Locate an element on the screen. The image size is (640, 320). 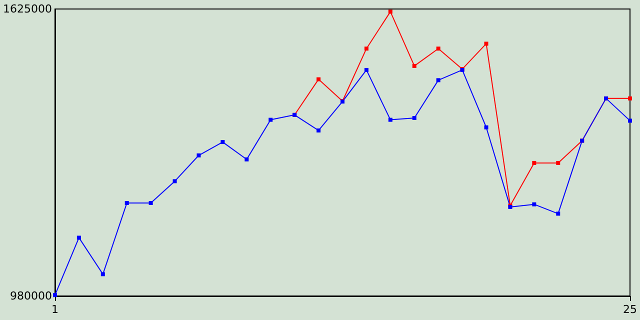
y-tick-label: 1625000 is located at coordinates (27, 9).